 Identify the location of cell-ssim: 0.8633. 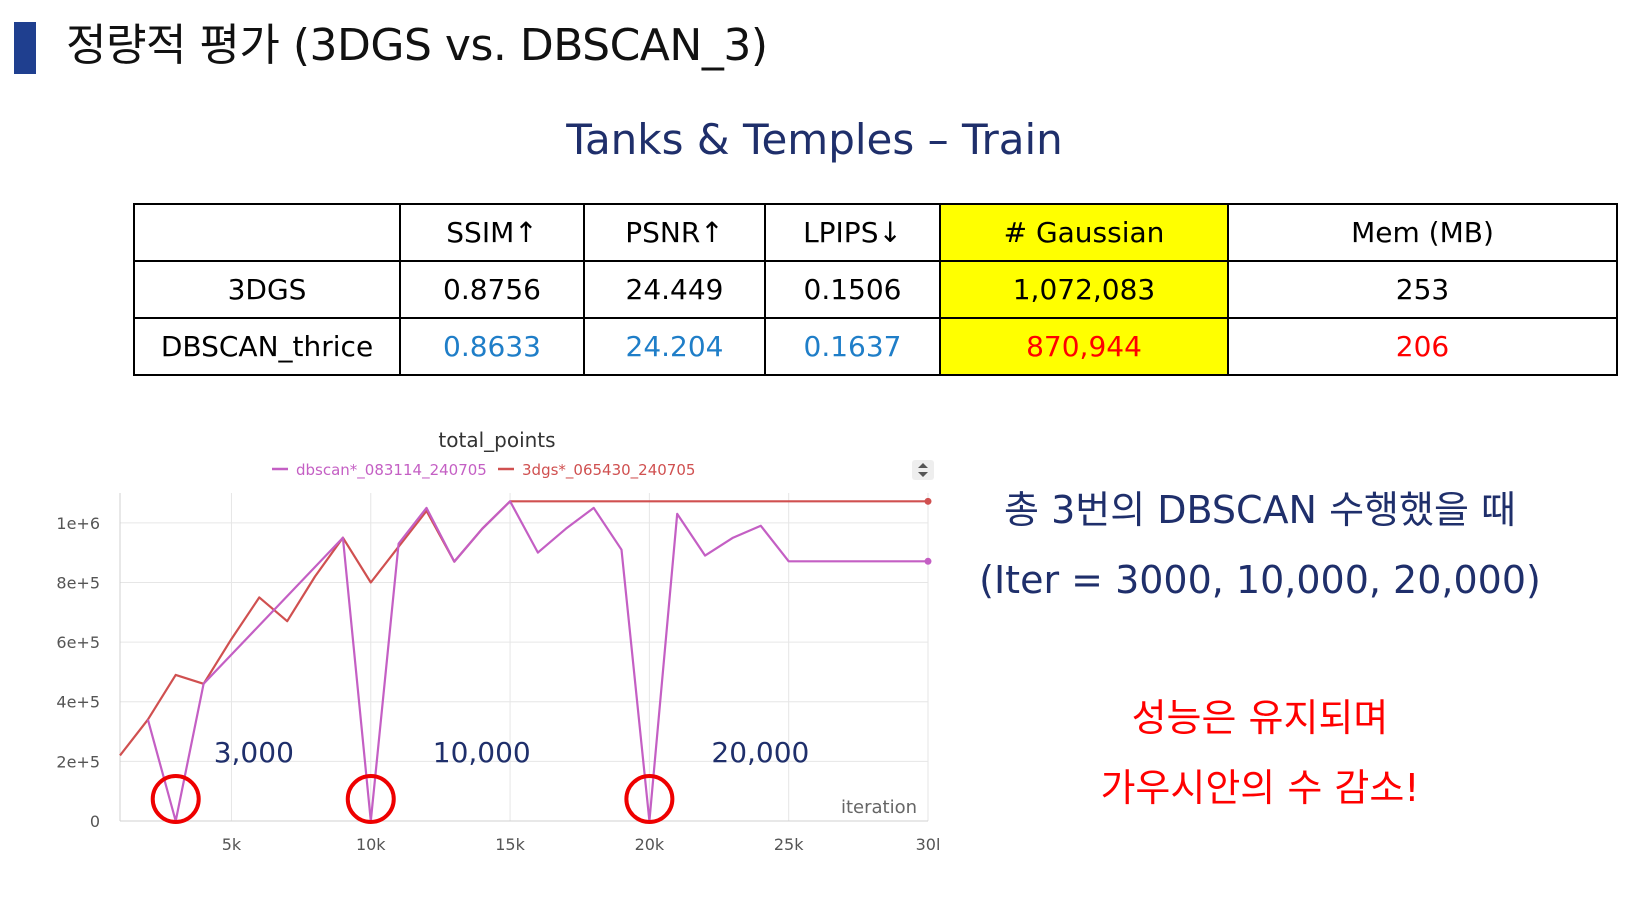
(492, 346).